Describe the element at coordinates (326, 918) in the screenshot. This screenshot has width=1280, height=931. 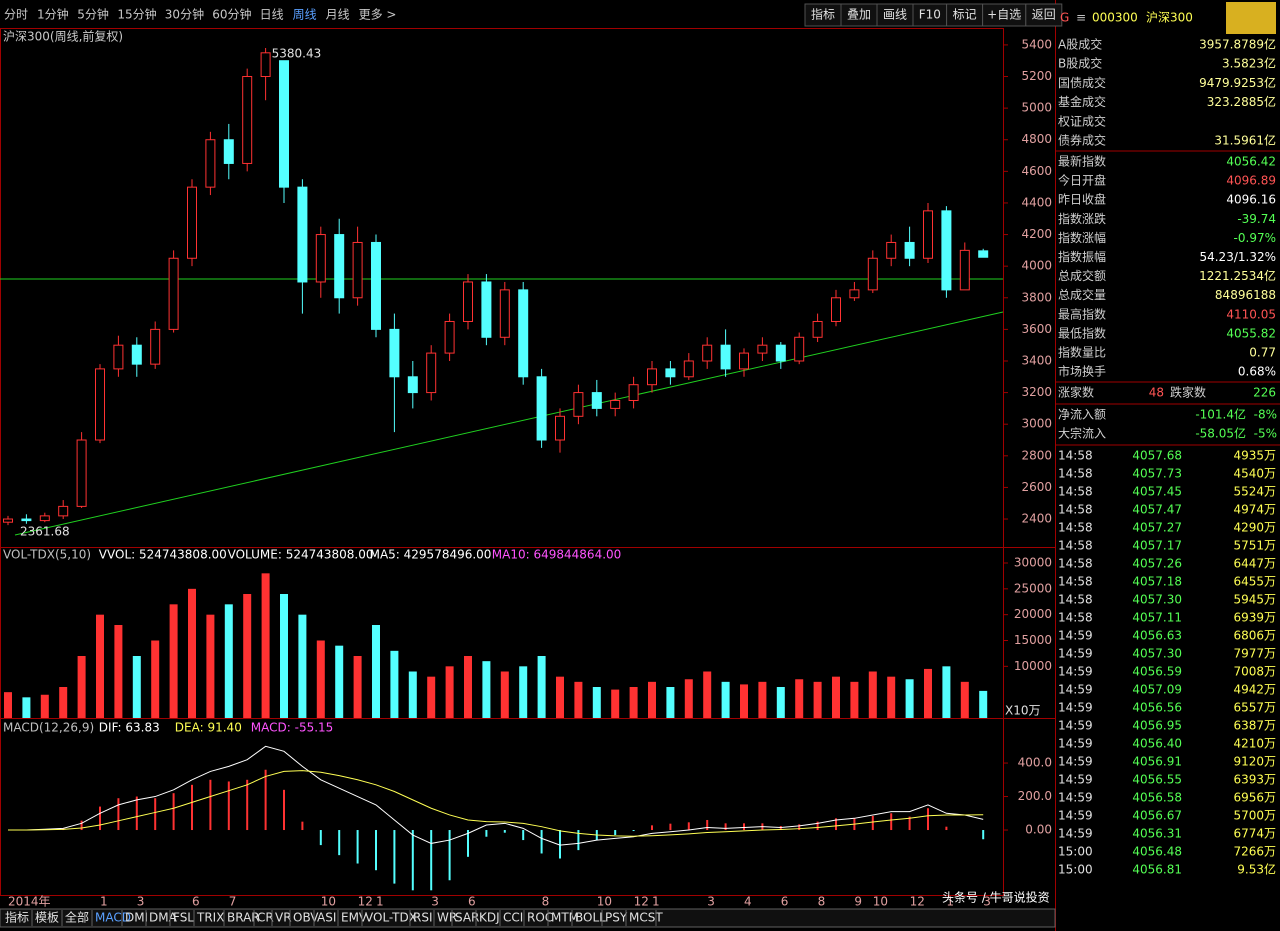
I see `indicator-tab: ASI` at that location.